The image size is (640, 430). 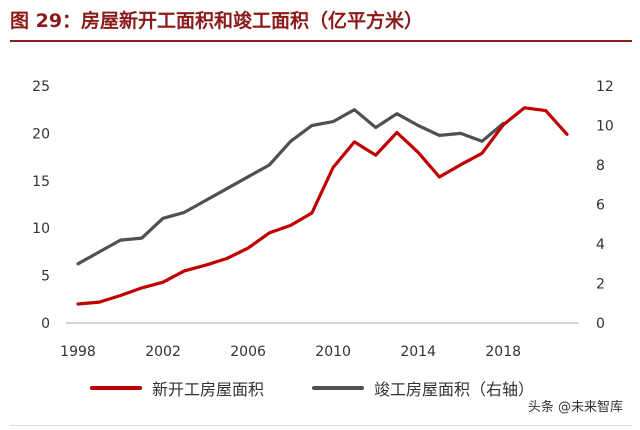 I want to click on y-left-tick-label: 5, so click(x=45, y=277).